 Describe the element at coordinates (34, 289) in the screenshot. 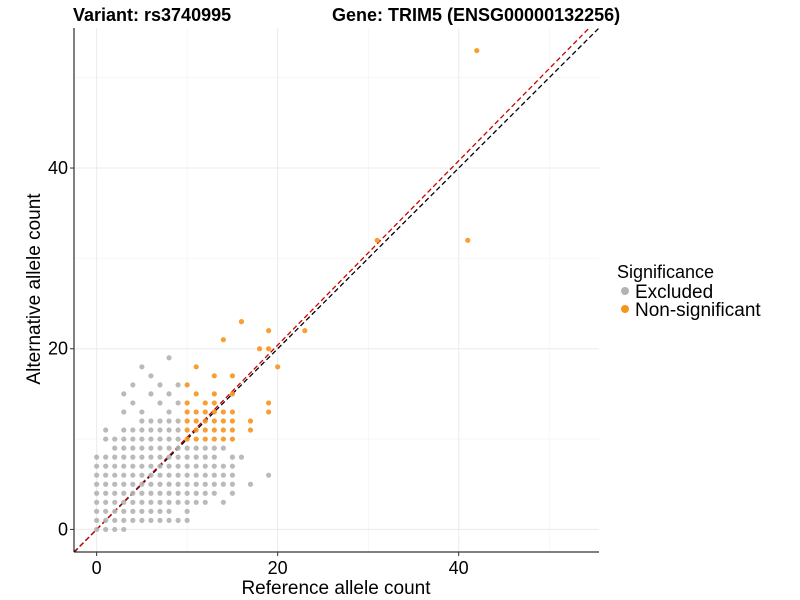

I see `y-axis-label: Alternative allele count` at that location.